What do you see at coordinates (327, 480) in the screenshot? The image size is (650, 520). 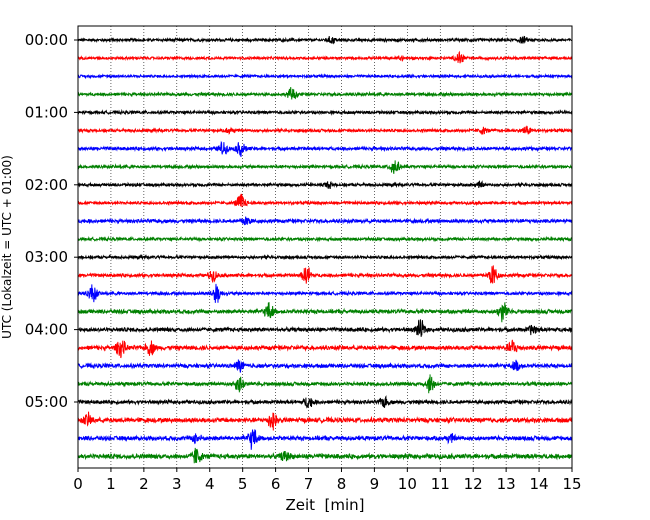 I see `x-axis: 0 1 2 3 4 5 6 7 8 9 10 11 12 13 14 15` at bounding box center [327, 480].